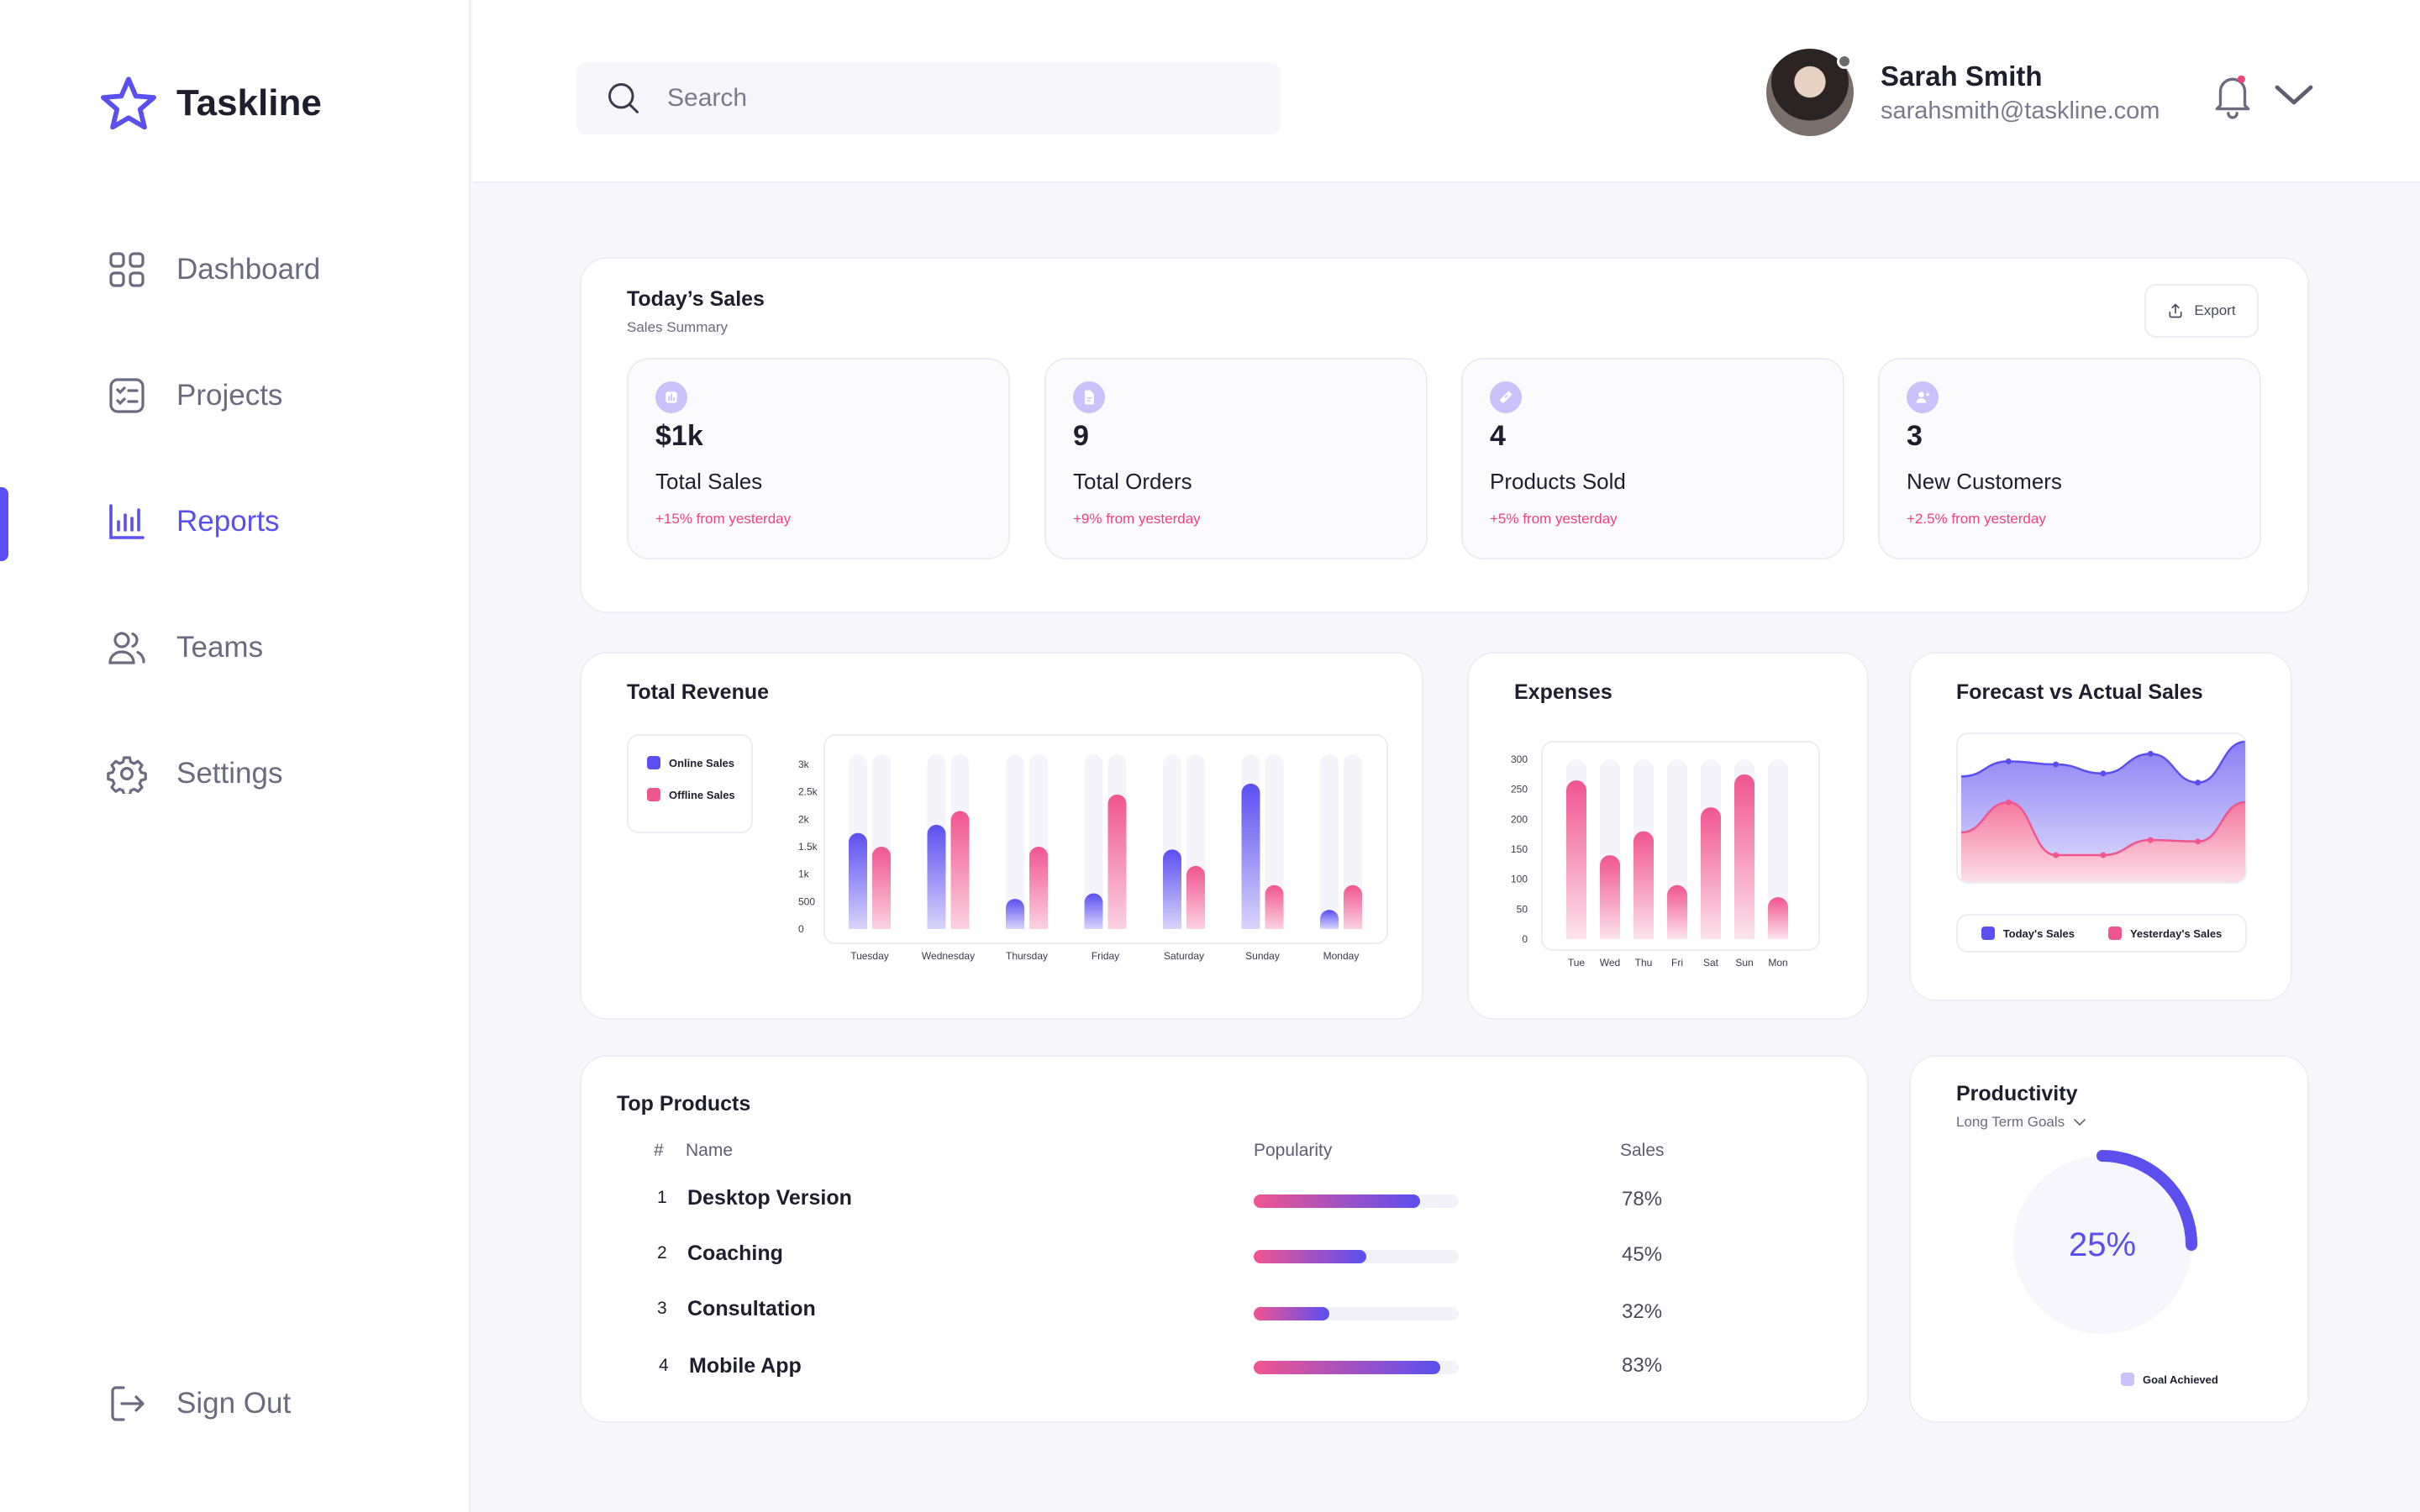 Image resolution: width=2420 pixels, height=1512 pixels. I want to click on column-header-sales: Sales, so click(1643, 1150).